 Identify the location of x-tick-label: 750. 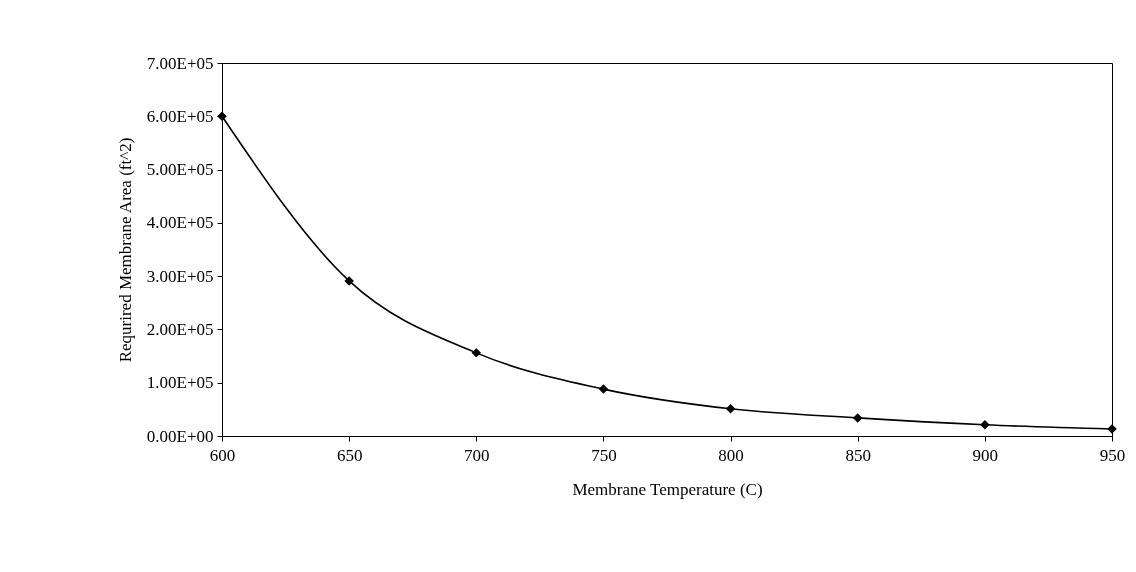
(604, 455).